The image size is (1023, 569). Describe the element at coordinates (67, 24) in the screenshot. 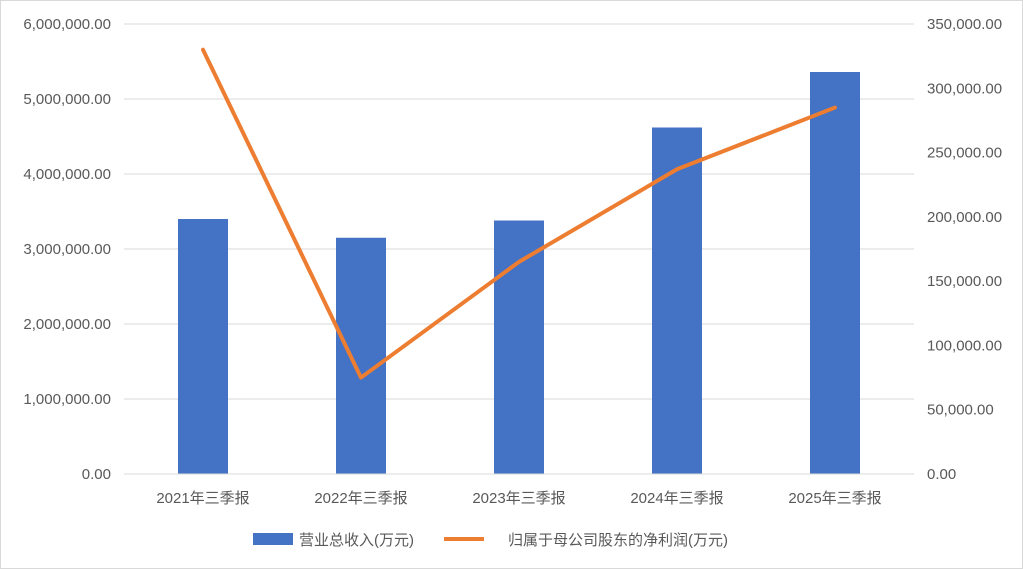

I see `left-tick-label: 6,000,000.00` at that location.